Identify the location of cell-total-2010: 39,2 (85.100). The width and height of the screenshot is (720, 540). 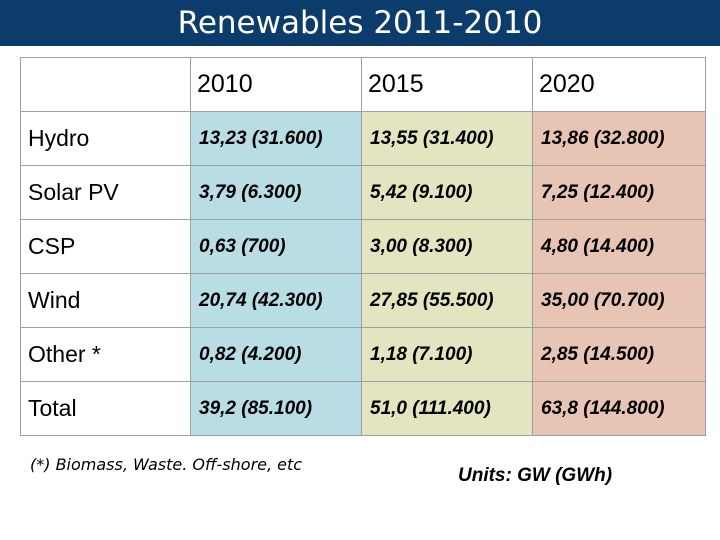
(276, 408).